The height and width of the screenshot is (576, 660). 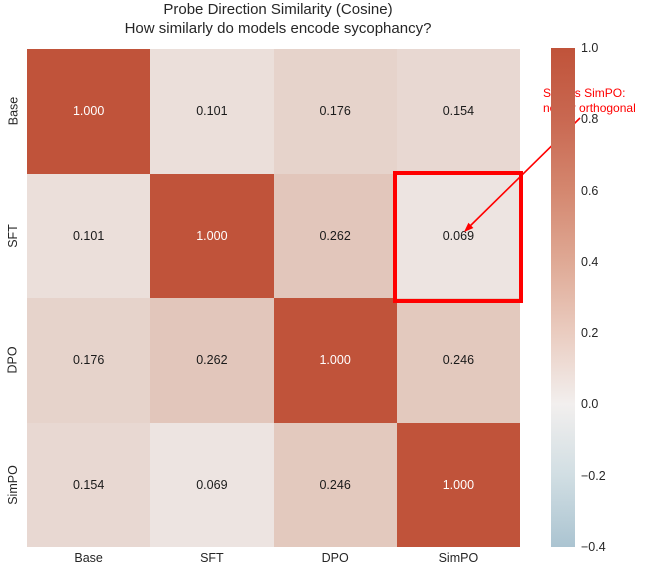 What do you see at coordinates (458, 360) in the screenshot?
I see `heatmap-cell-DPO-SimPO: 0.246` at bounding box center [458, 360].